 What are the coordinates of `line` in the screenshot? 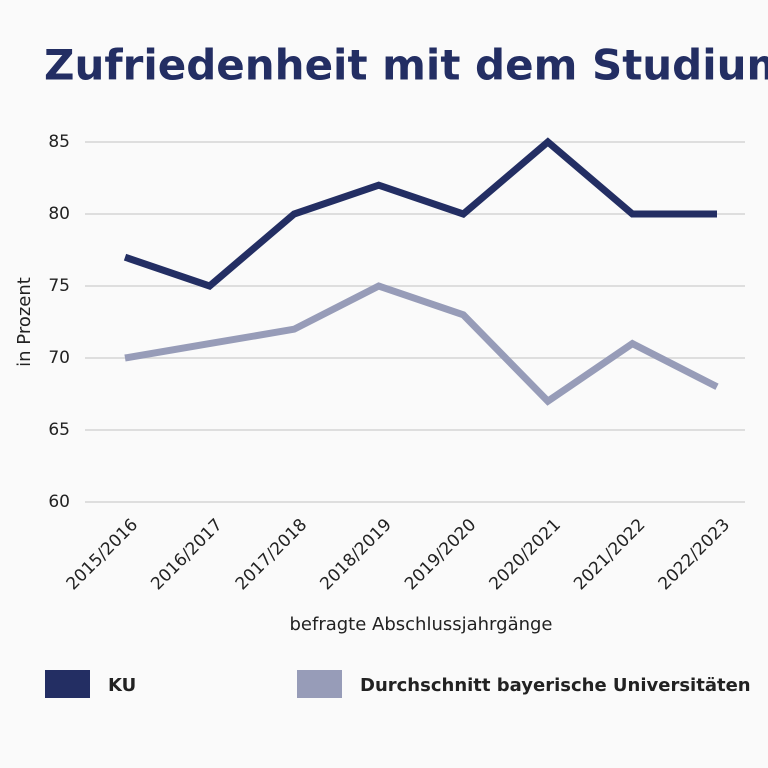 It's located at (421, 344).